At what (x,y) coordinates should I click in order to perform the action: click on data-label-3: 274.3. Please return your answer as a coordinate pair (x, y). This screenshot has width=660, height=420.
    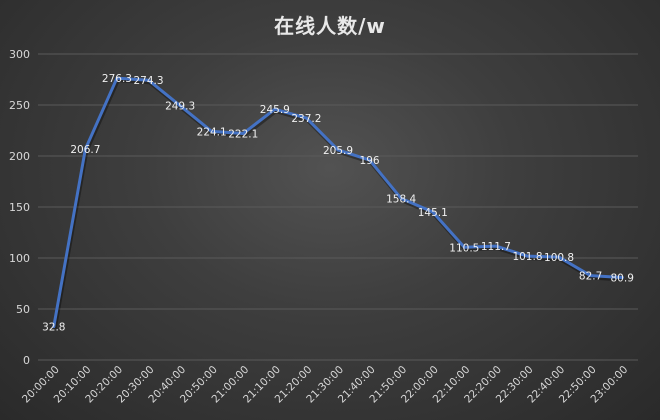
    Looking at the image, I should click on (148, 81).